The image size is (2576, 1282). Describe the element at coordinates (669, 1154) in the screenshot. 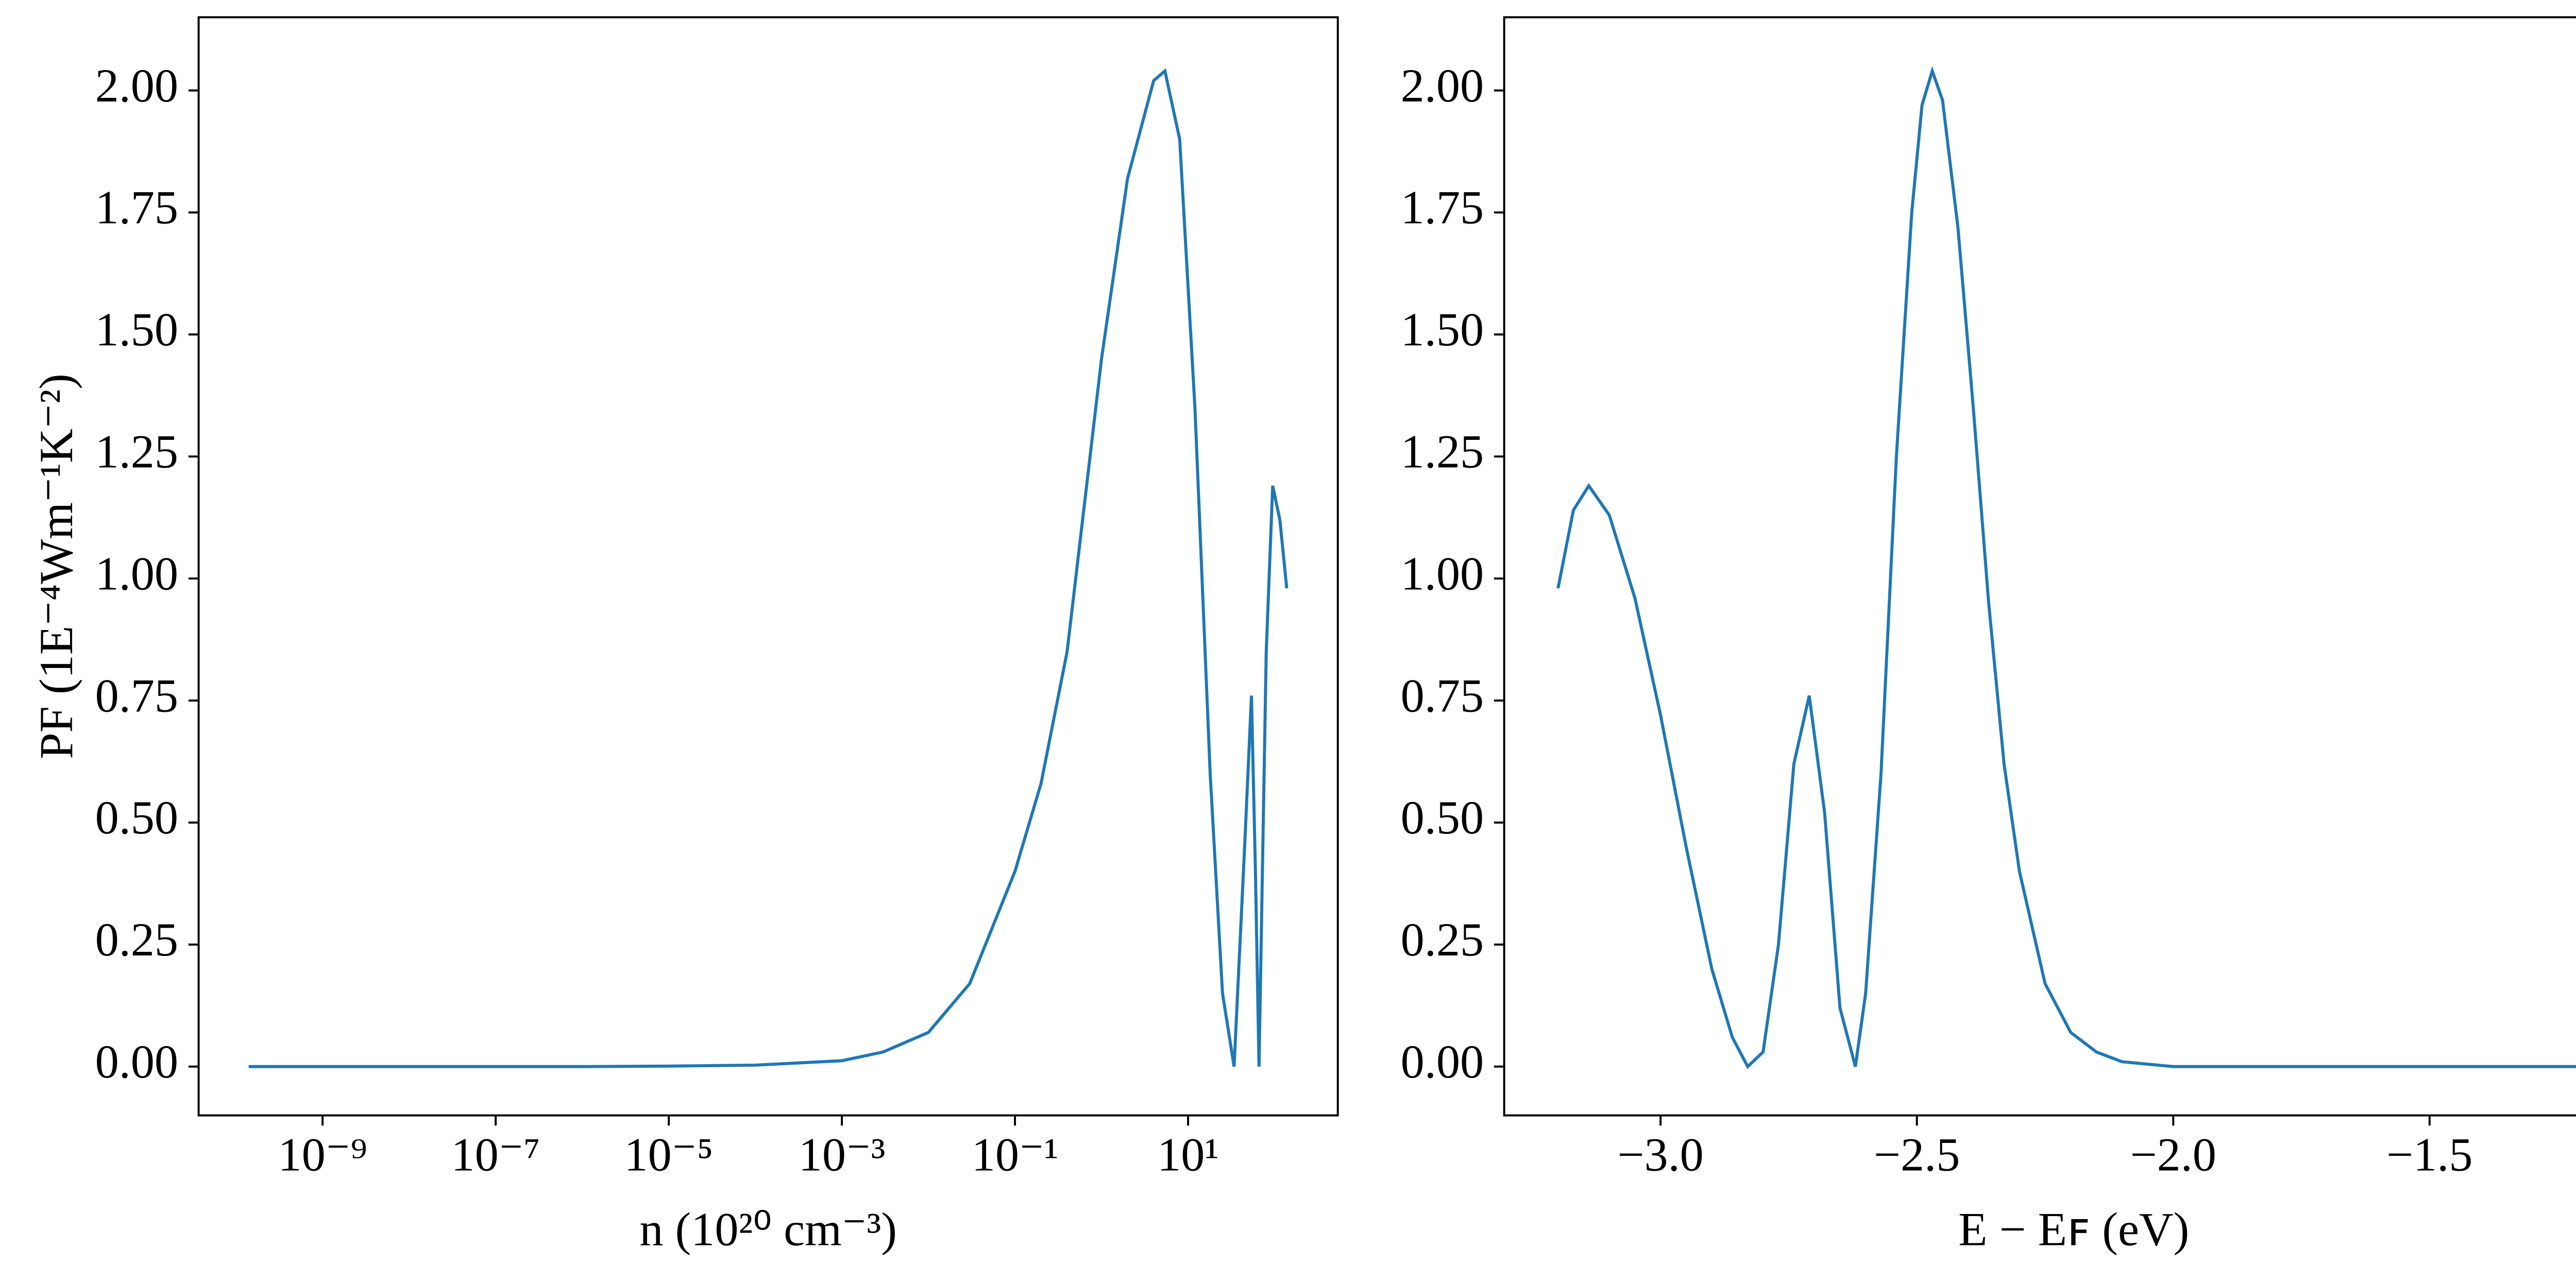

I see `x-tick-label: 10⁻⁵` at that location.